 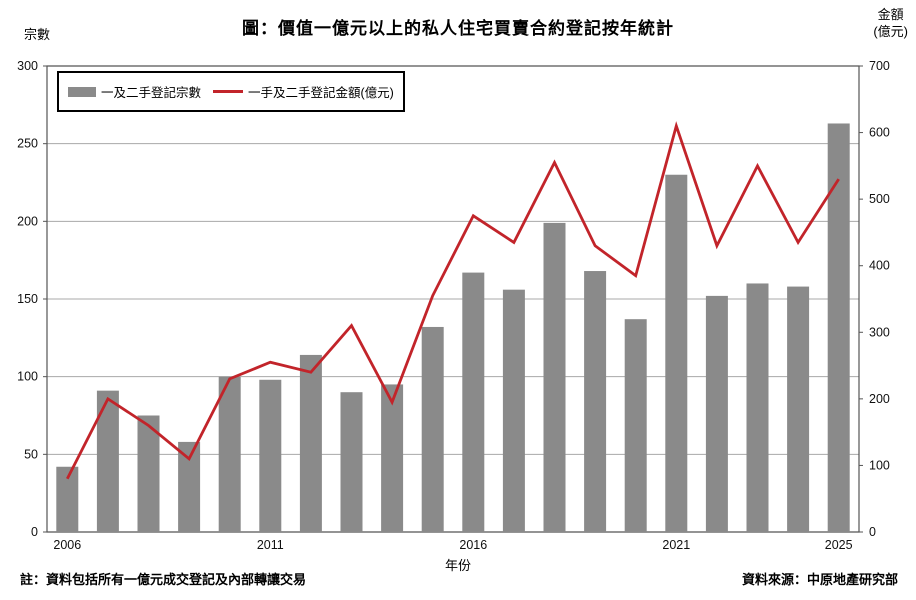 What do you see at coordinates (148, 473) in the screenshot?
I see `bar-2008` at bounding box center [148, 473].